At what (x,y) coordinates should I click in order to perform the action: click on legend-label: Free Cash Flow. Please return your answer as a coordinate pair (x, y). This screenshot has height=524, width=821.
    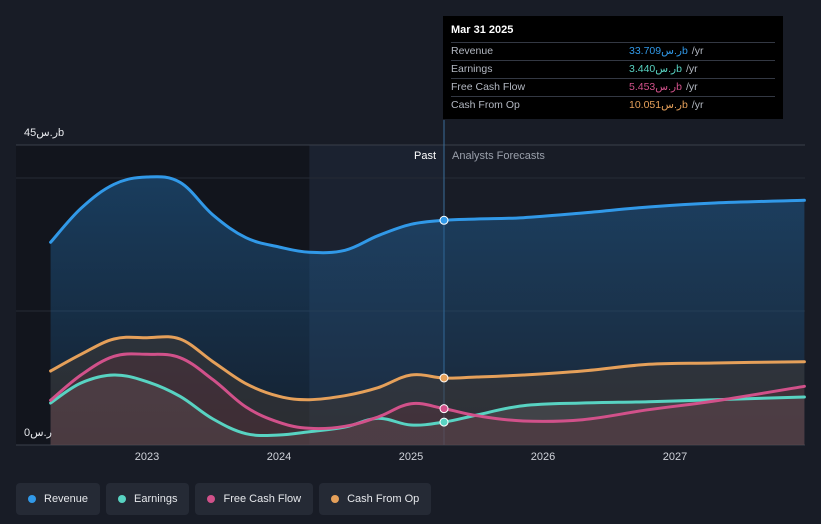
    Looking at the image, I should click on (262, 499).